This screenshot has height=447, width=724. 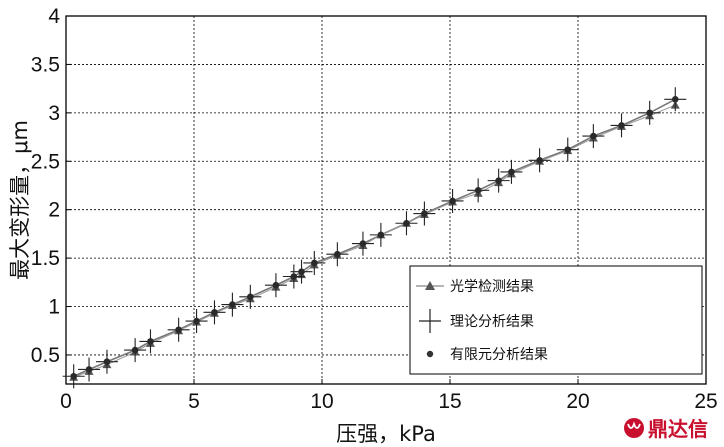 I want to click on legend-label-optical: 光学检测结果, so click(x=492, y=287).